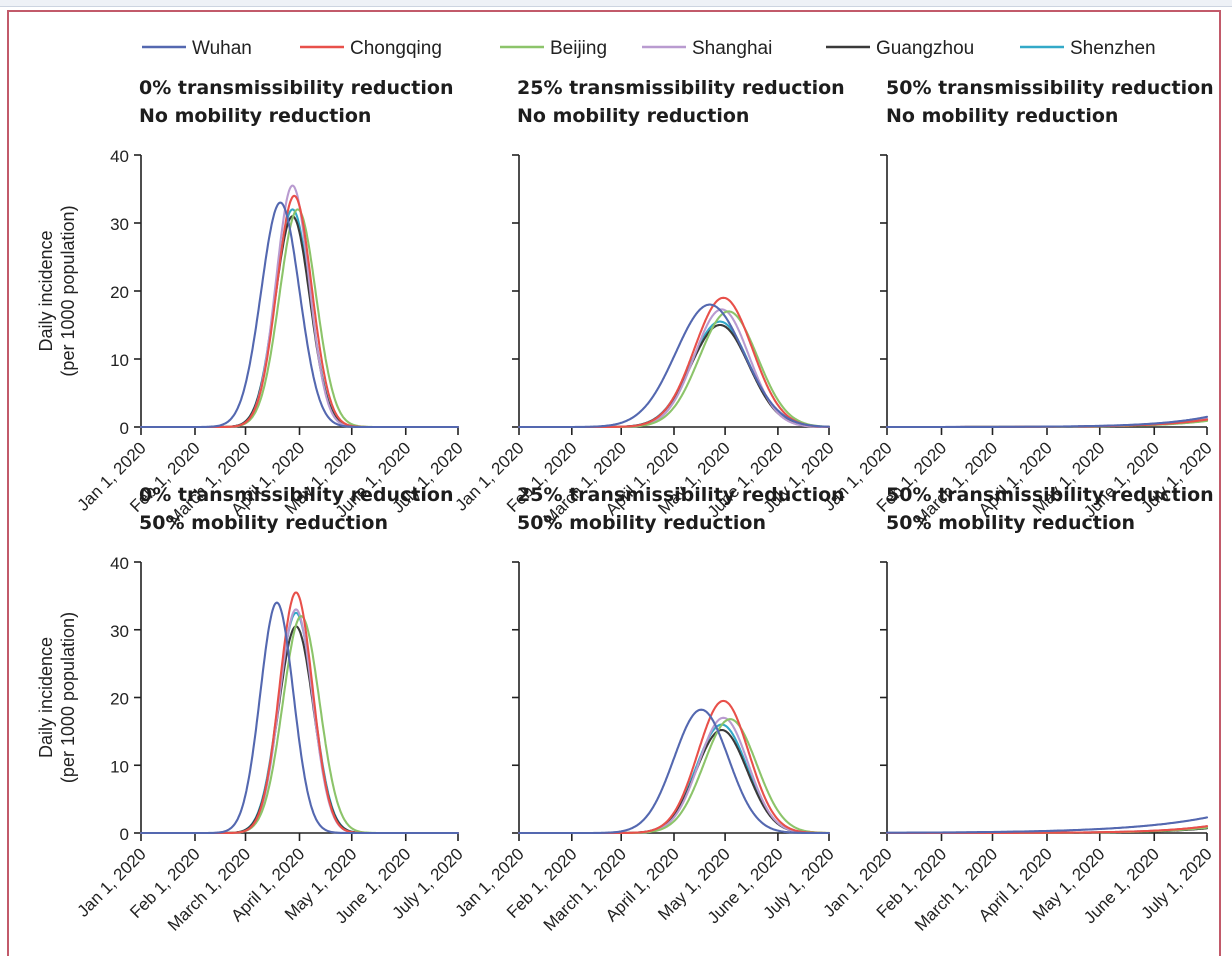 The width and height of the screenshot is (1232, 960). What do you see at coordinates (222, 48) in the screenshot?
I see `legend-label: Wuhan` at bounding box center [222, 48].